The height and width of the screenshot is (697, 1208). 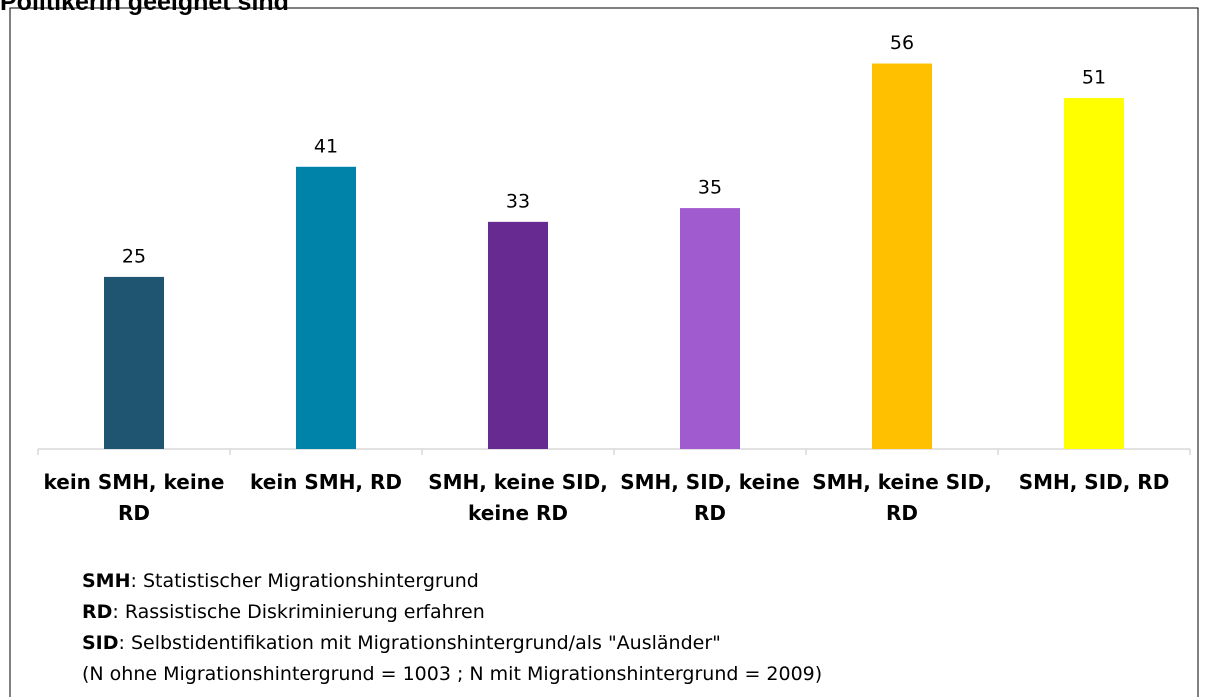 I want to click on data-label: 33, so click(x=518, y=201).